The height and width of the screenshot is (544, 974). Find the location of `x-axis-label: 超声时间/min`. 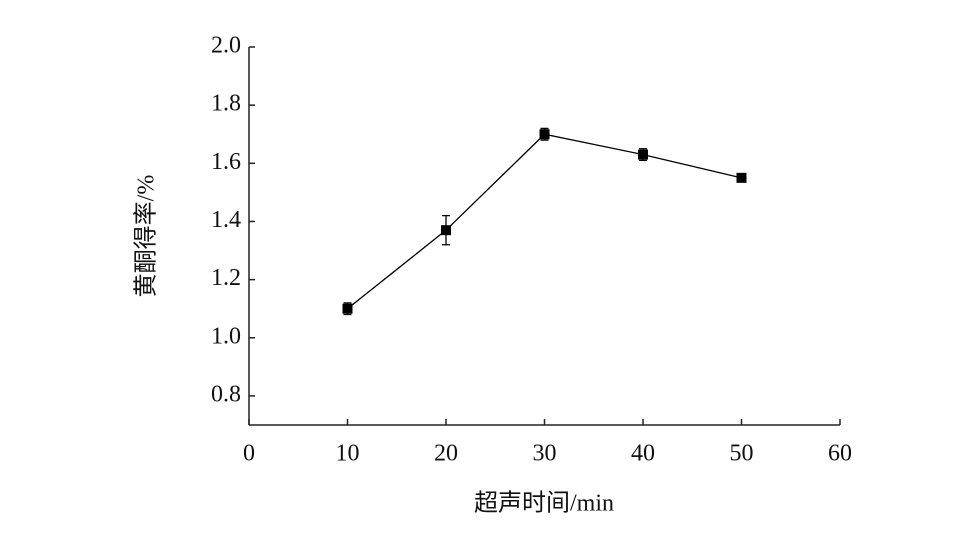

x-axis-label: 超声时间/min is located at coordinates (544, 503).